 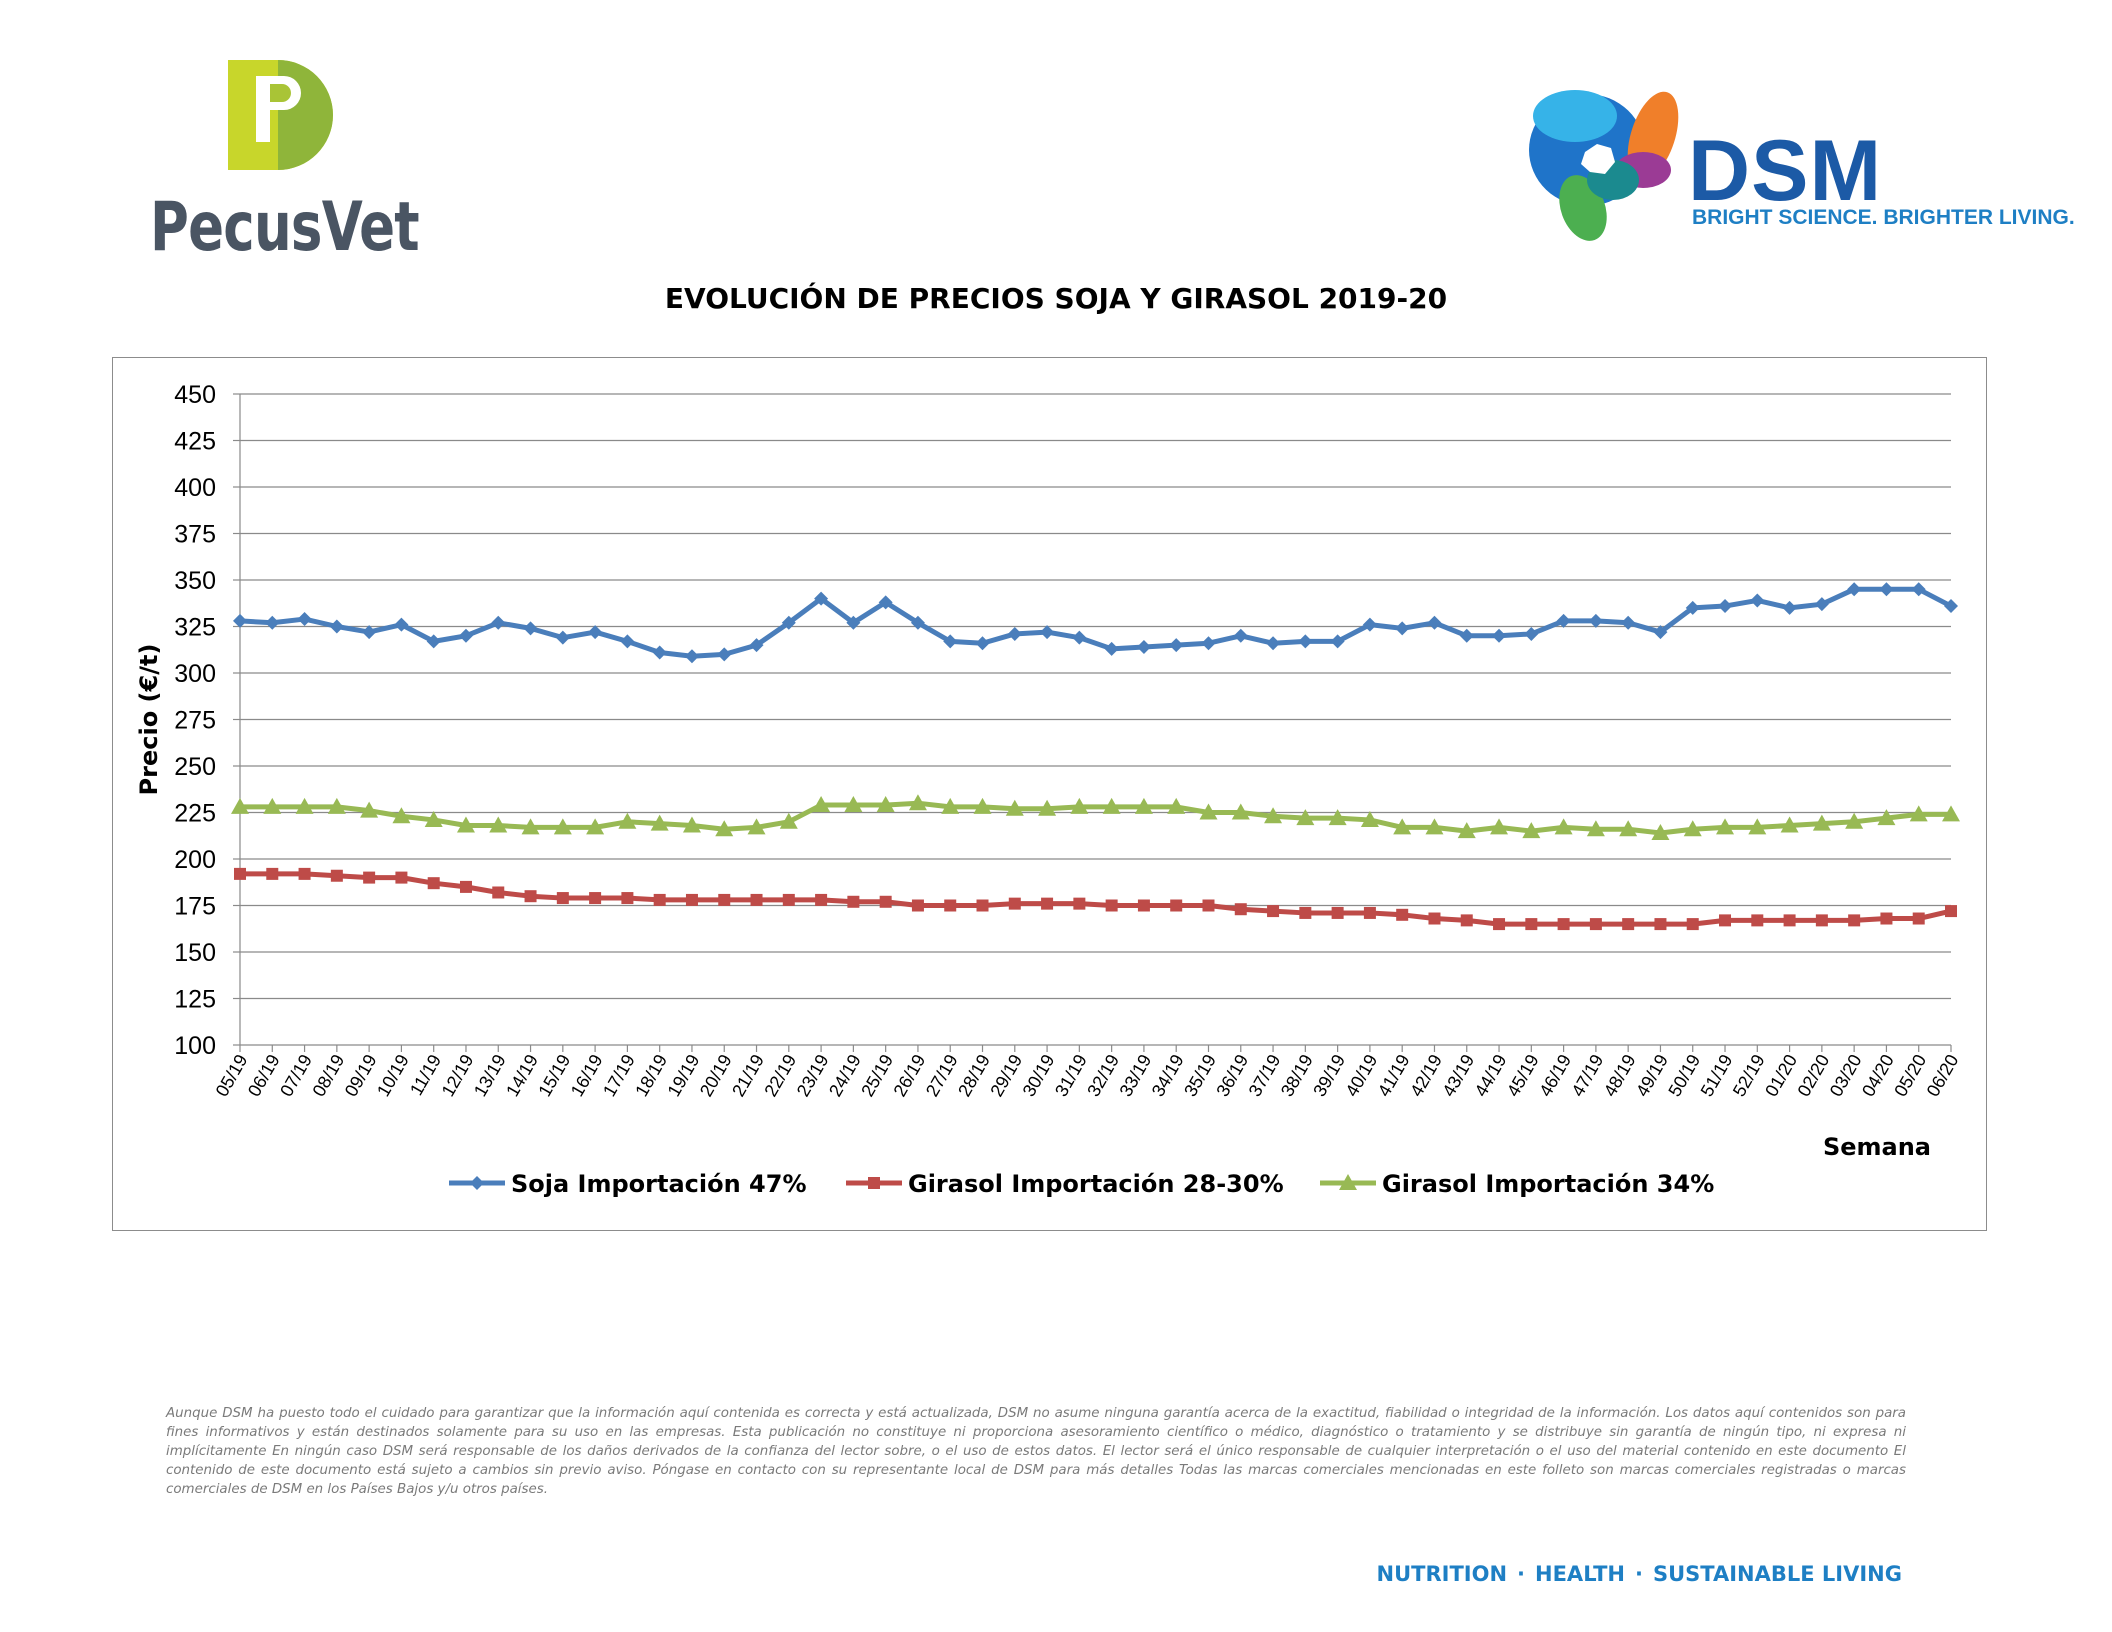 I want to click on x-tick-label: 38/19, so click(x=1297, y=1075).